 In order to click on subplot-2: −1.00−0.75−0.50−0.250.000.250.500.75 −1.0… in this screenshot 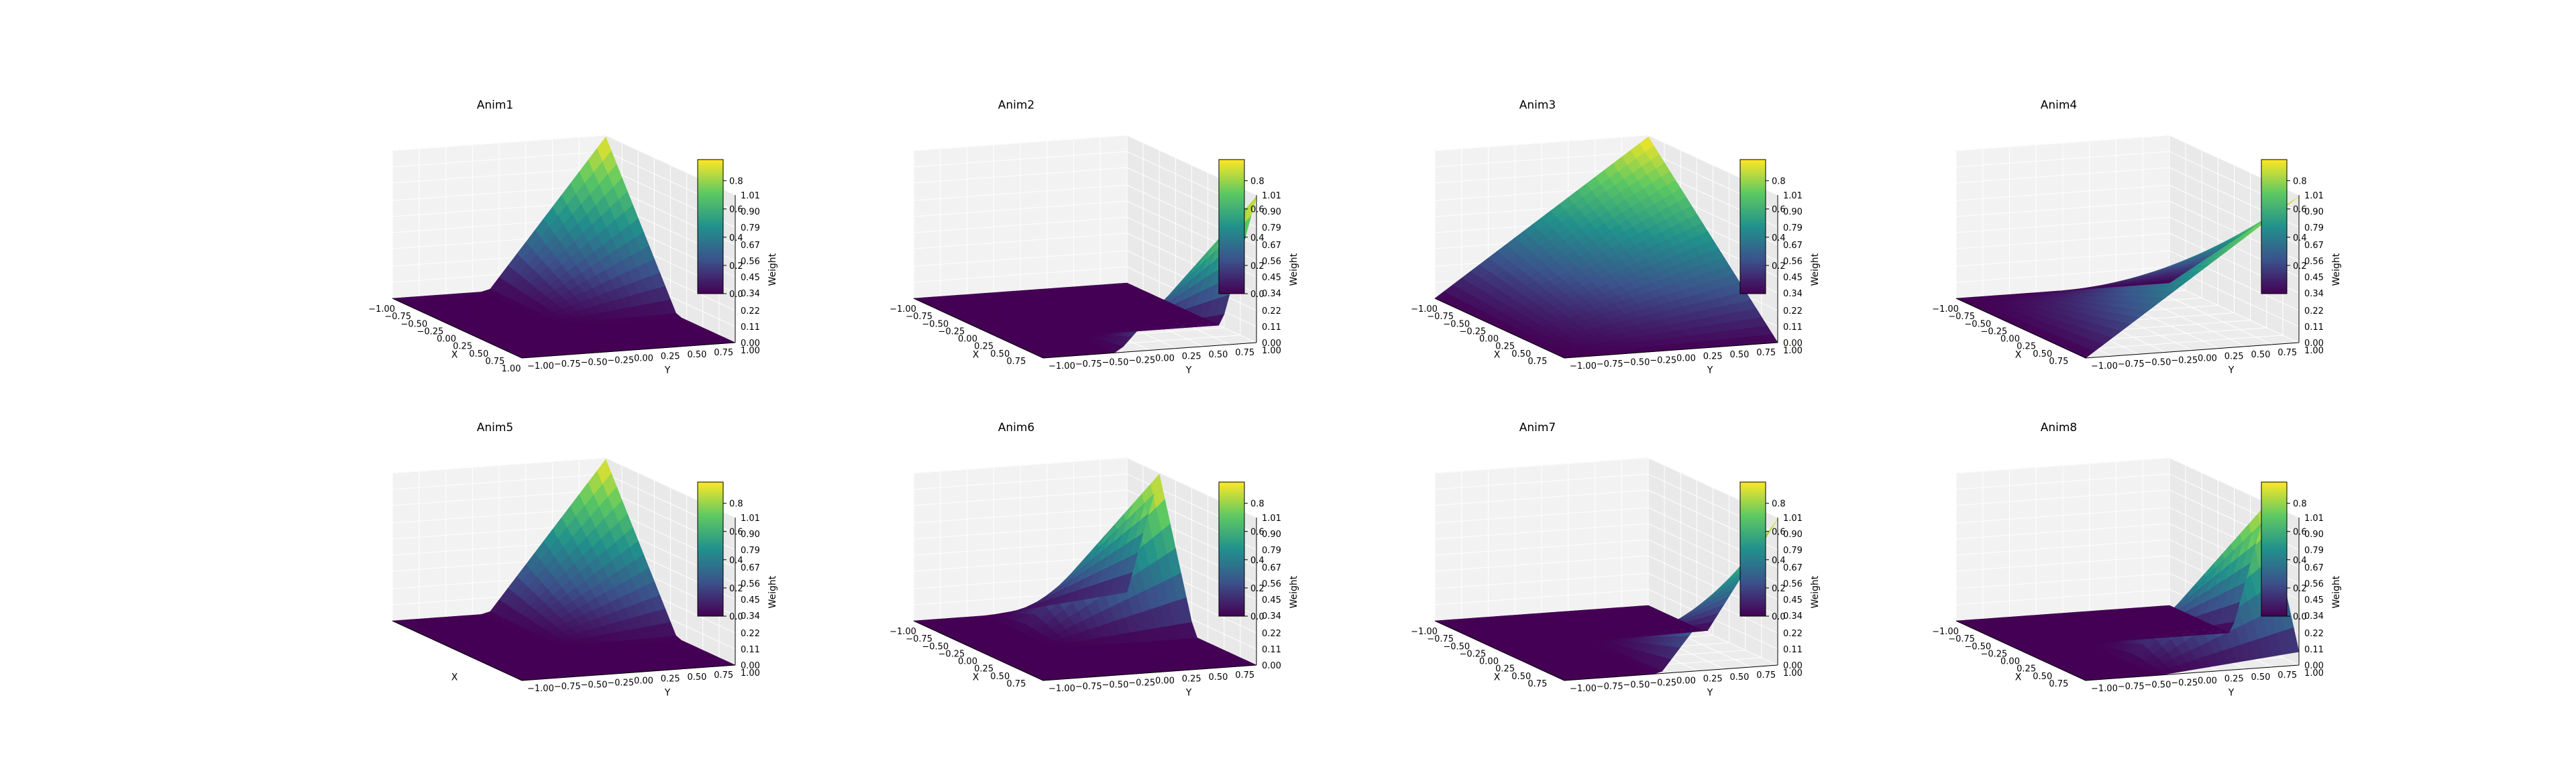, I will do `click(1094, 237)`.